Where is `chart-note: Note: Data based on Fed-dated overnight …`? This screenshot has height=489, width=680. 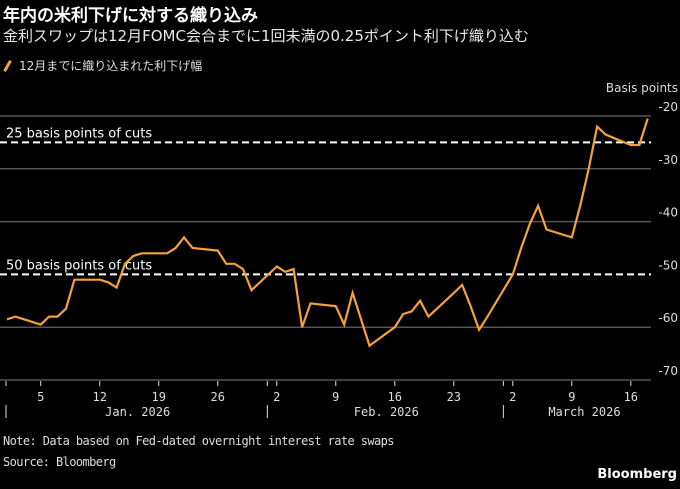 chart-note: Note: Data based on Fed-dated overnight … is located at coordinates (198, 441).